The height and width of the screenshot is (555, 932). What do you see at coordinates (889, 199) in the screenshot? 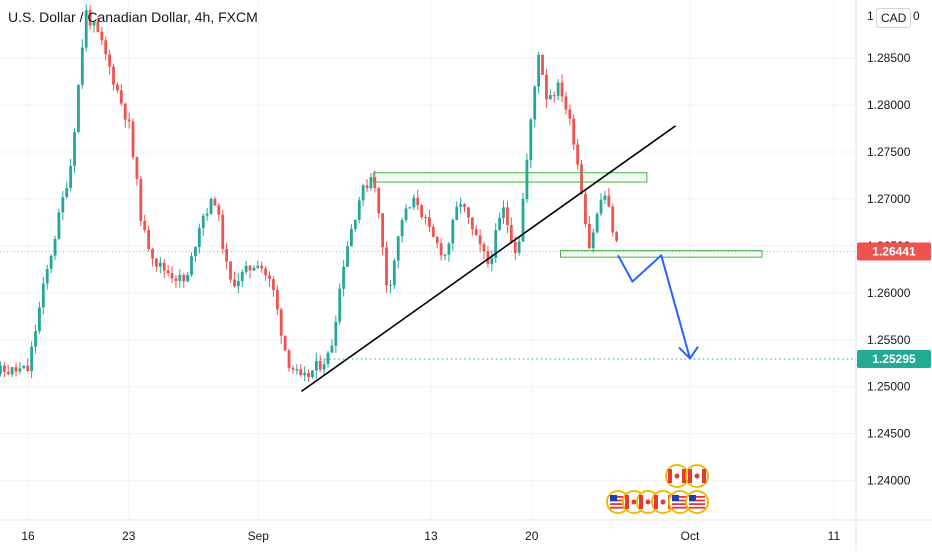
I see `y-tick-label: 1.27000` at bounding box center [889, 199].